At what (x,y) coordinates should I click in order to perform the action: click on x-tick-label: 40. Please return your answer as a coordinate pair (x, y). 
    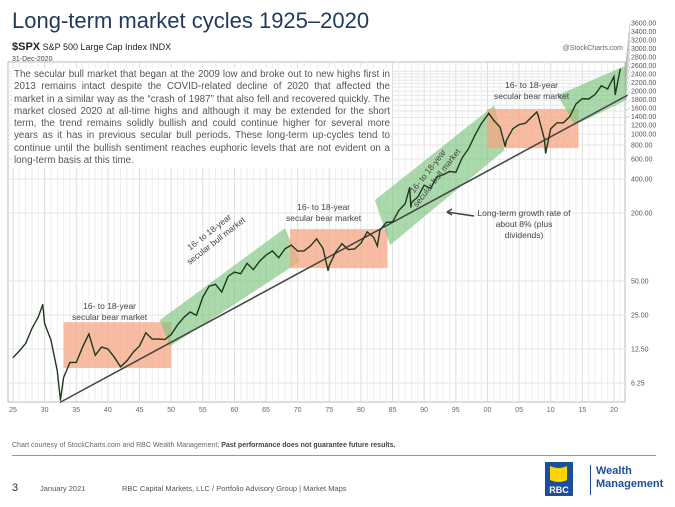
    Looking at the image, I should click on (108, 410).